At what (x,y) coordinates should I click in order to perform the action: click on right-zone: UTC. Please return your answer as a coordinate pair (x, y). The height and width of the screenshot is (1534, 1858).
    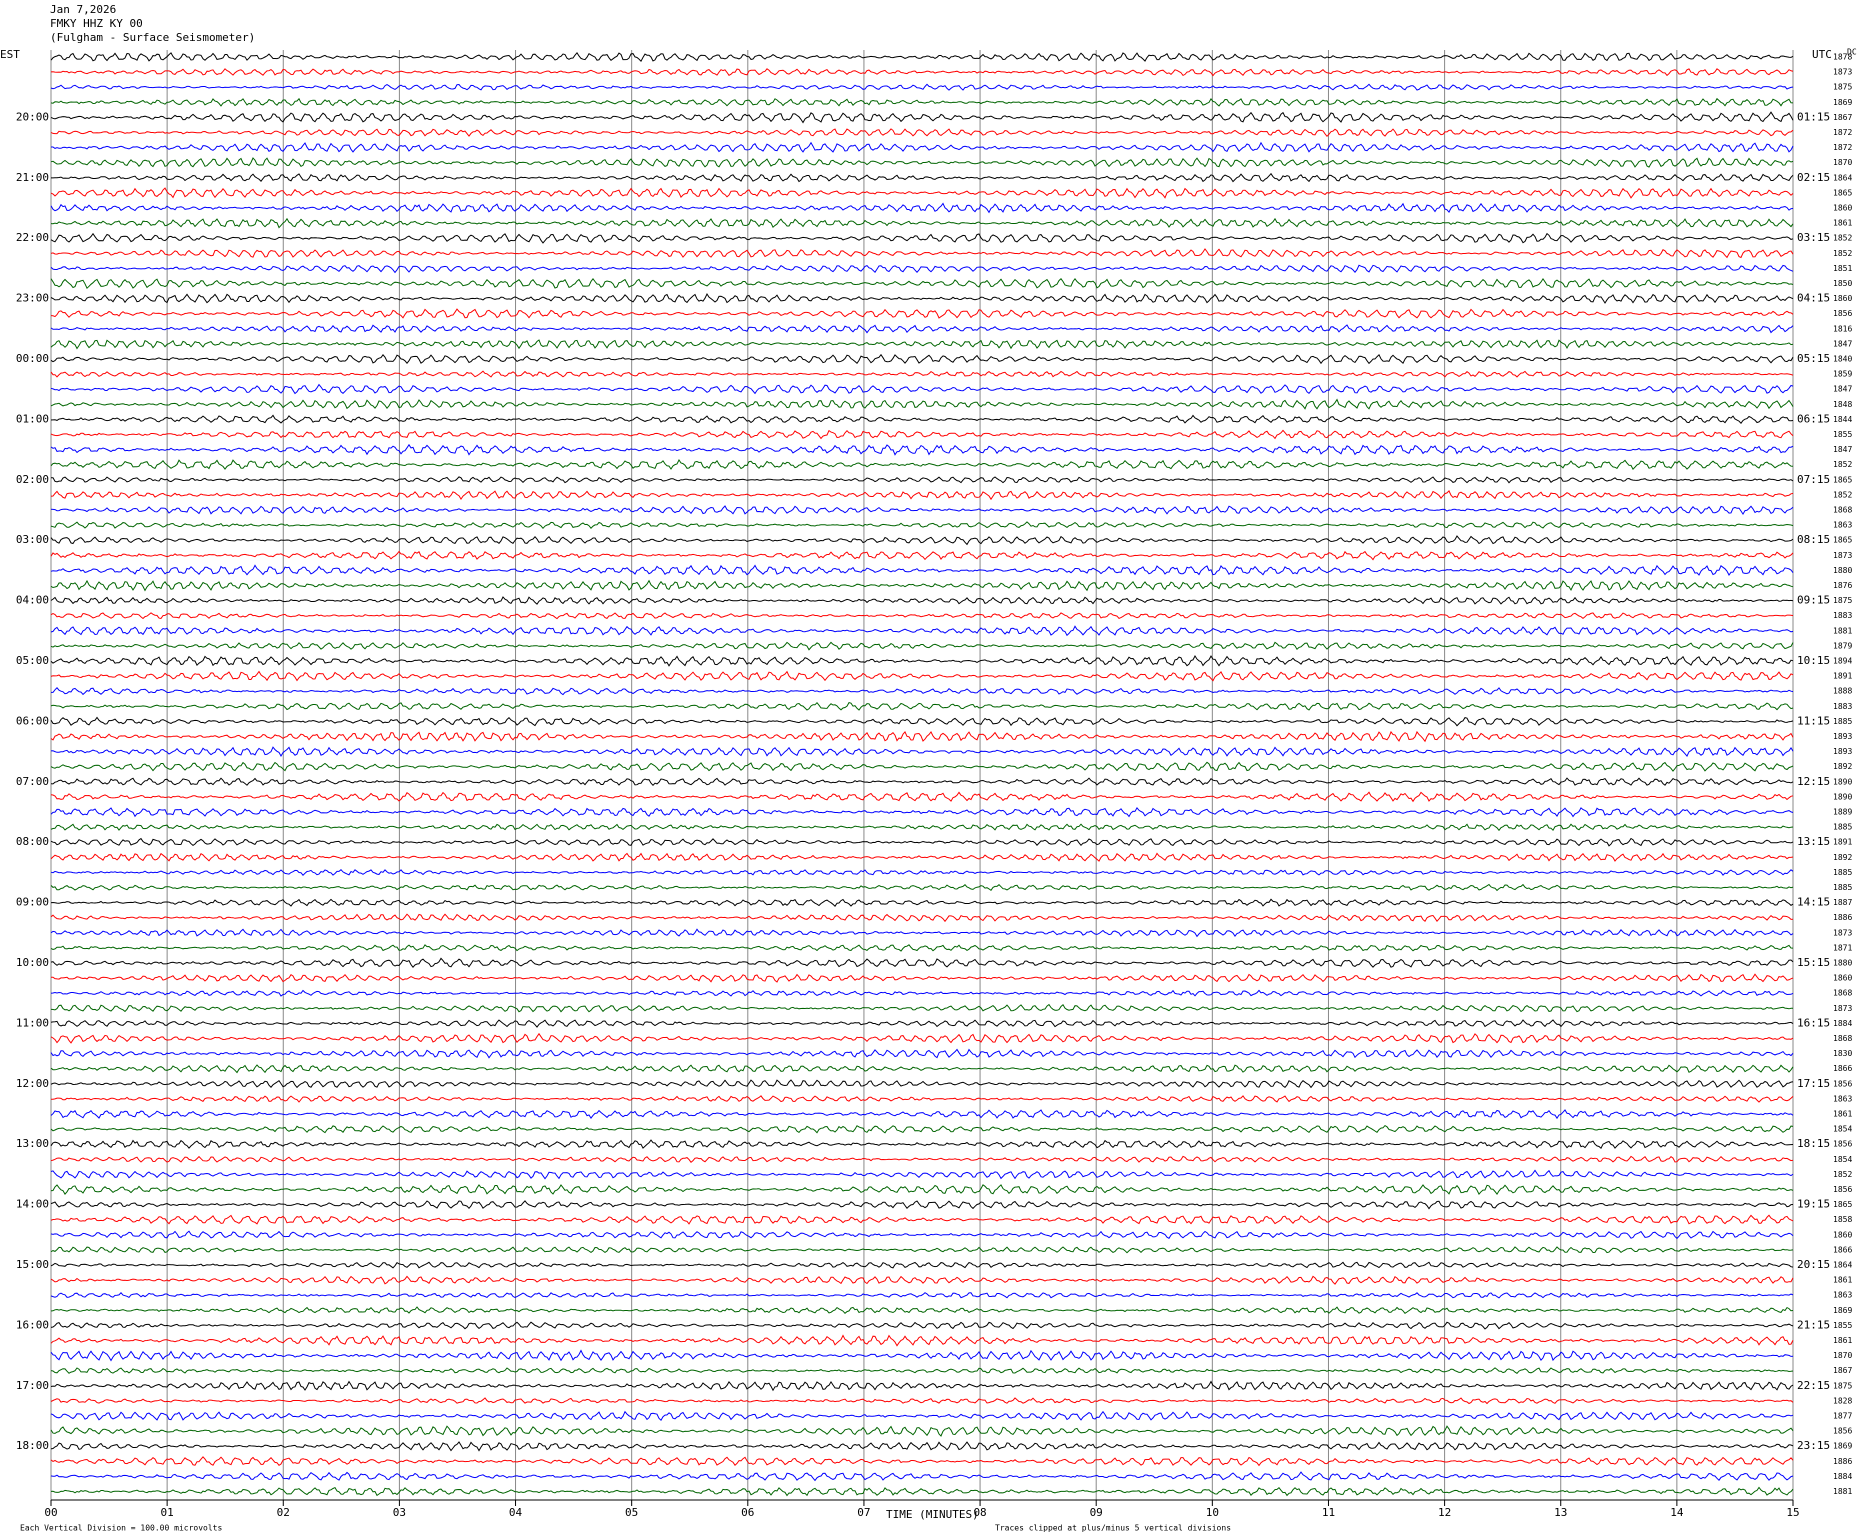
    Looking at the image, I should click on (1822, 54).